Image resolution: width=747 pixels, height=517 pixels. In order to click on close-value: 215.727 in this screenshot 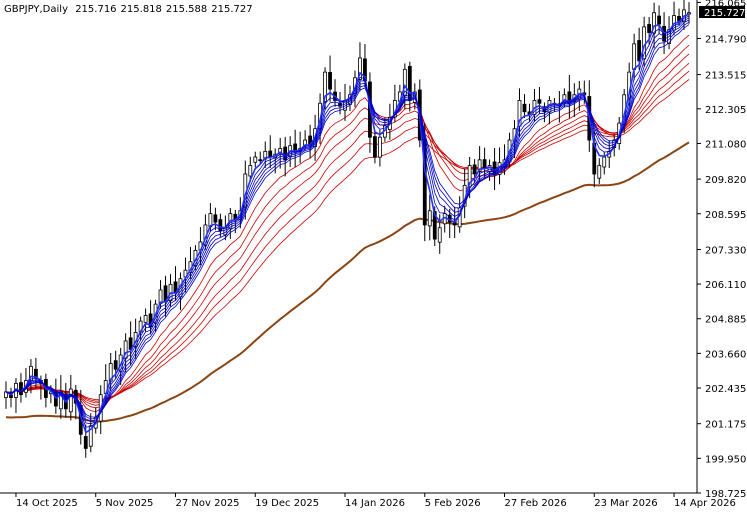, I will do `click(232, 9)`.